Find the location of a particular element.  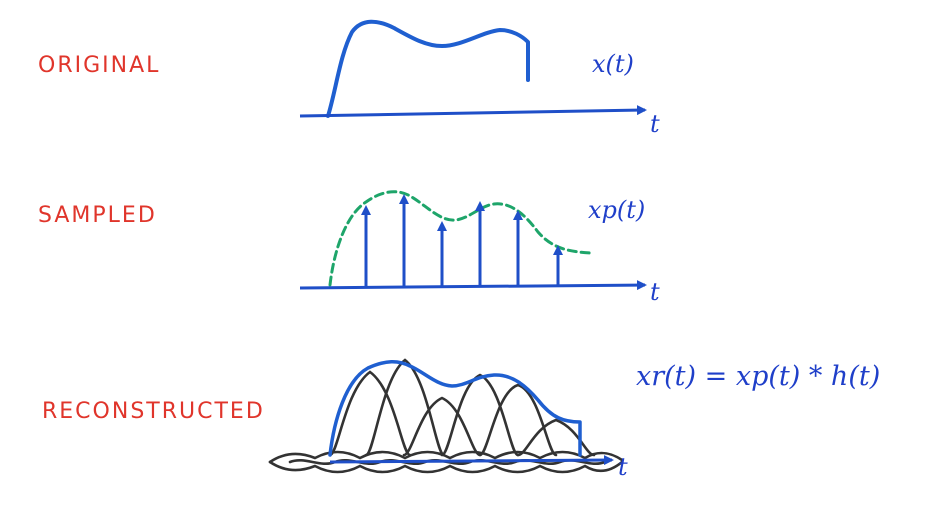

reconstructed-signal-curve is located at coordinates (455, 408).